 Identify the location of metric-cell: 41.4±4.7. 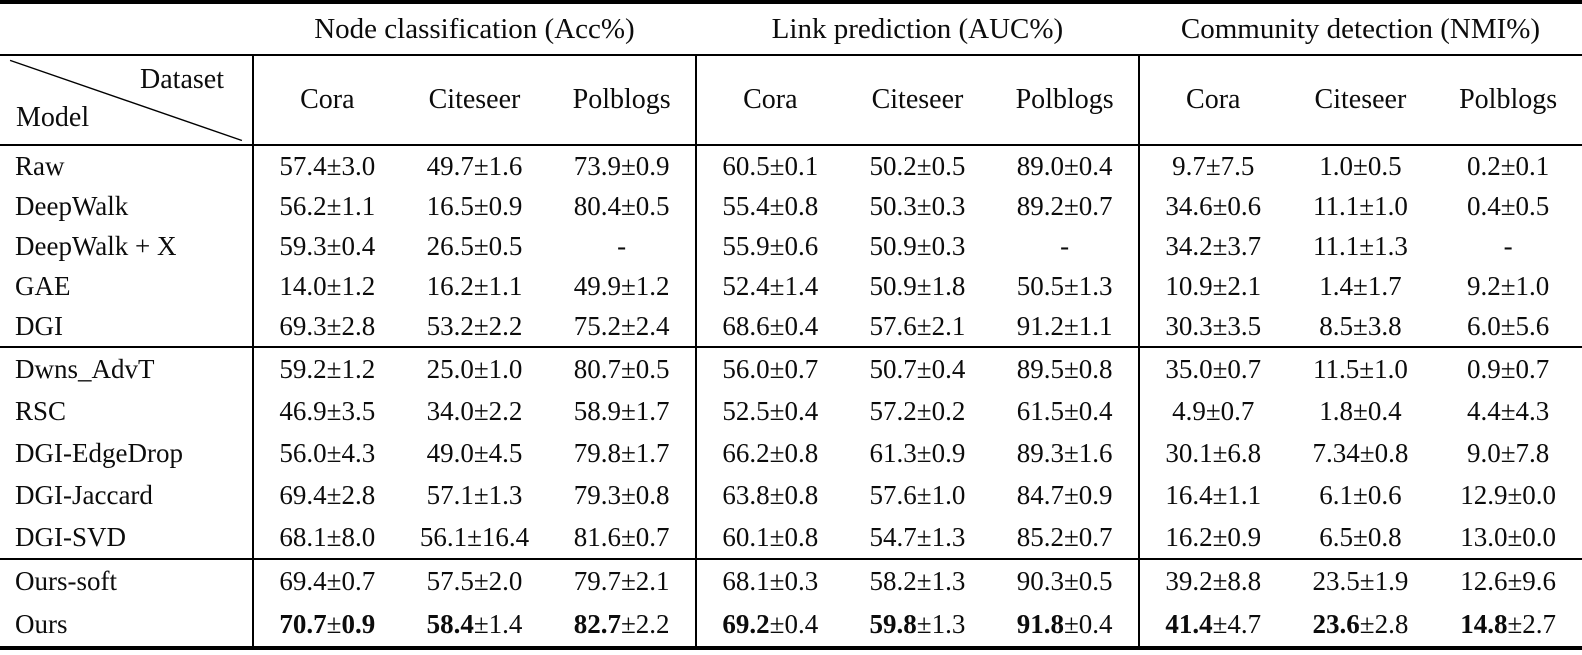
(1212, 625).